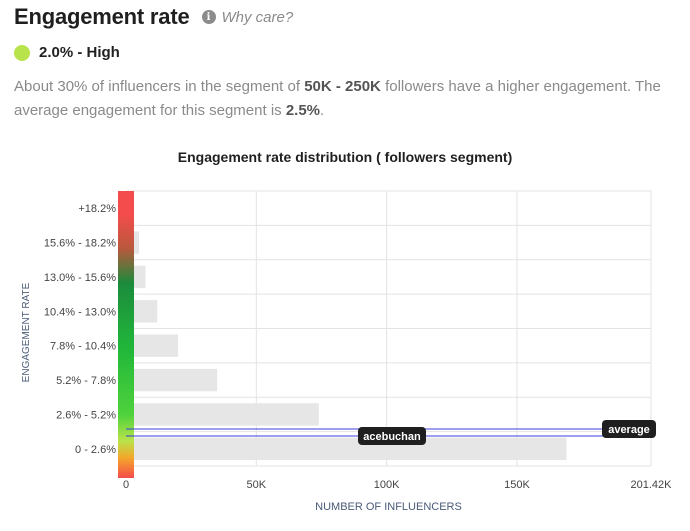 The height and width of the screenshot is (531, 690). Describe the element at coordinates (517, 485) in the screenshot. I see `x-tick-label: 150K` at that location.